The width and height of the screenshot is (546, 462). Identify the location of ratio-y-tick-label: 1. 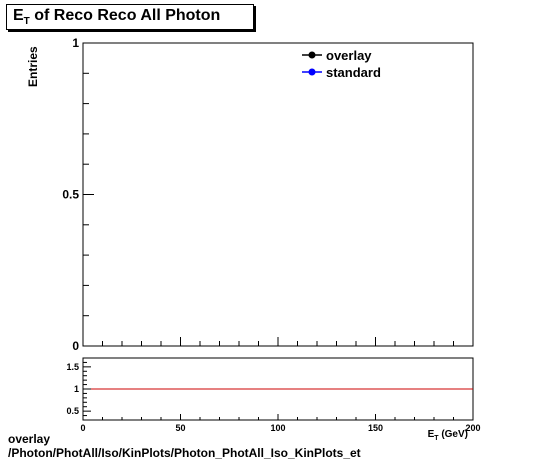
(76, 389).